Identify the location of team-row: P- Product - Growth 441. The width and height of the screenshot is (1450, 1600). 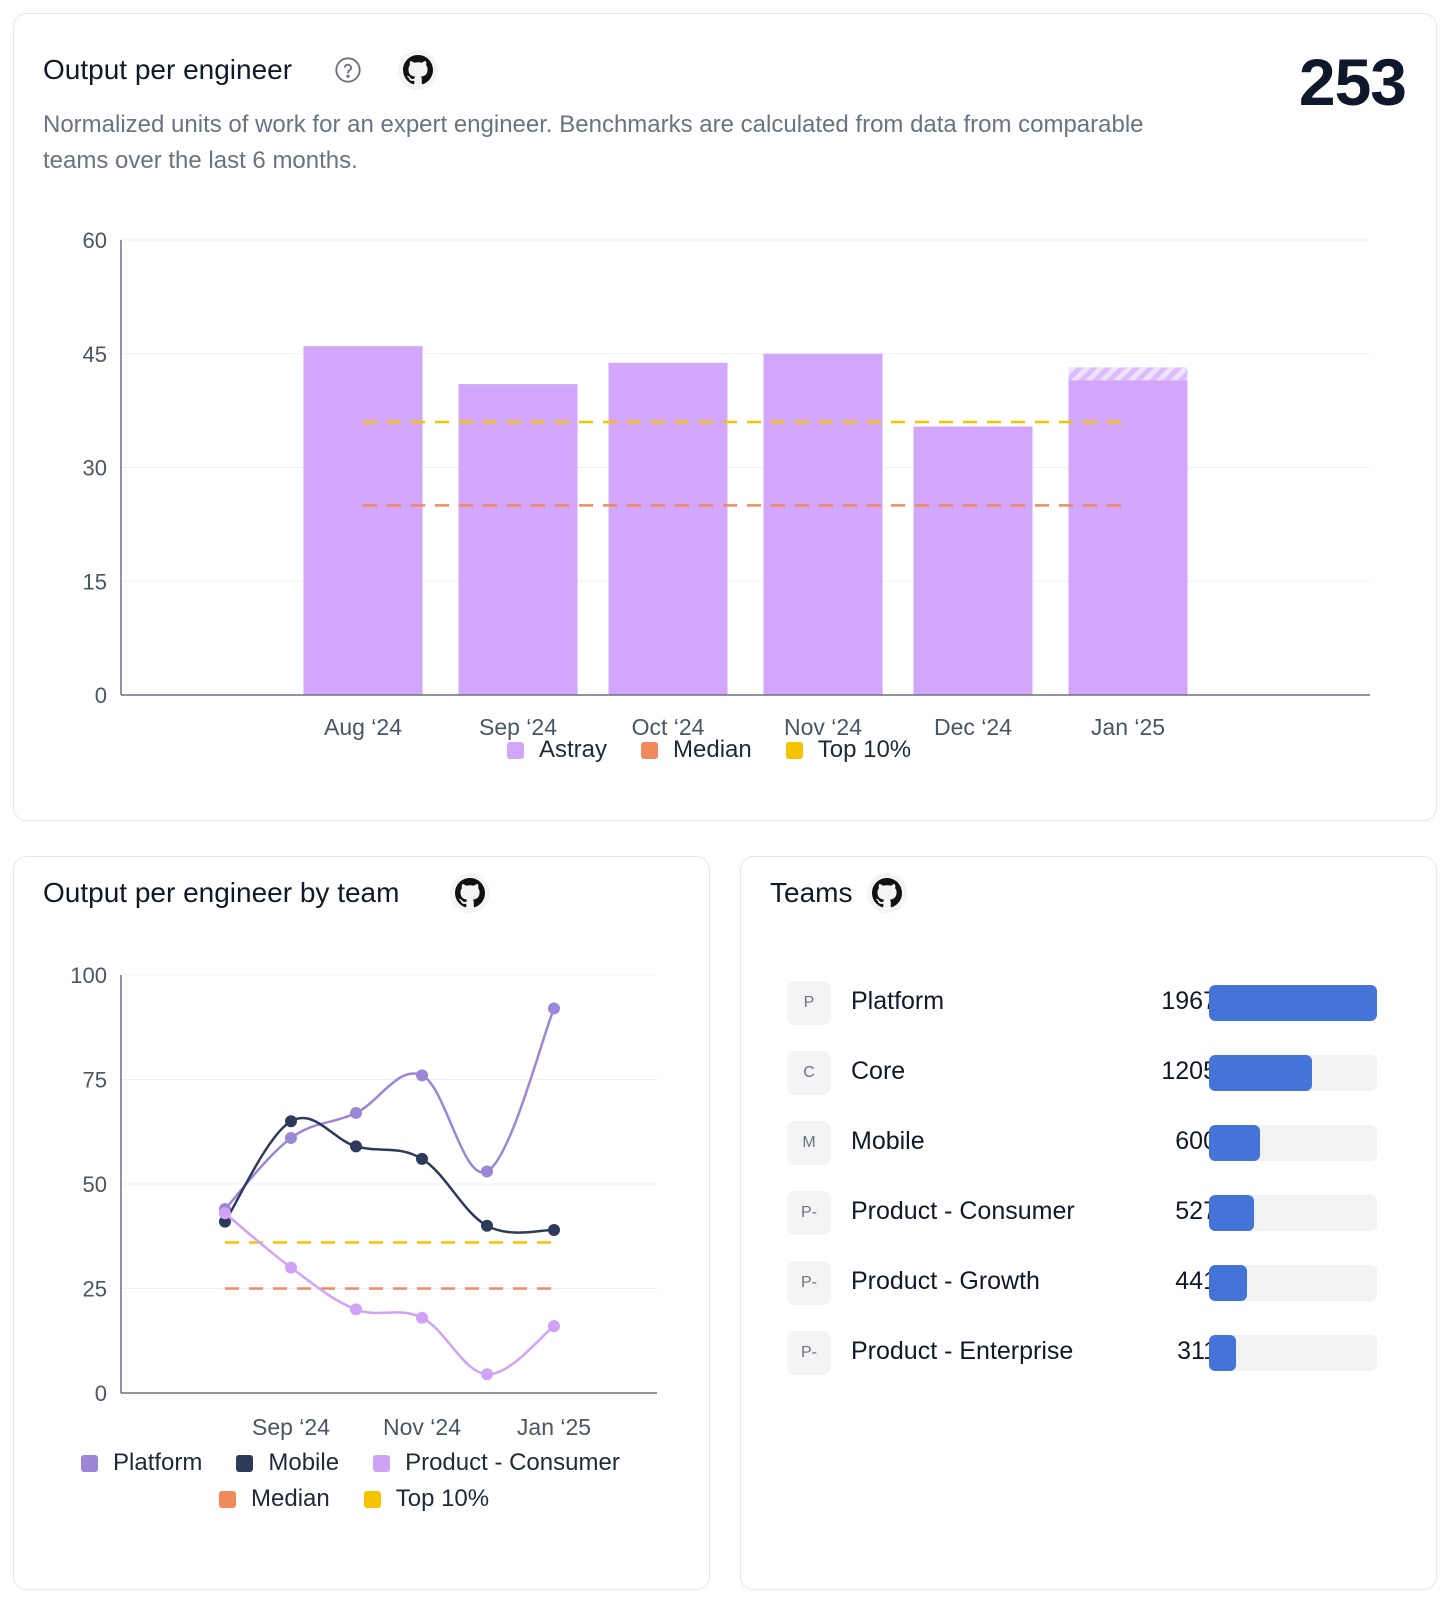
(1097, 1282).